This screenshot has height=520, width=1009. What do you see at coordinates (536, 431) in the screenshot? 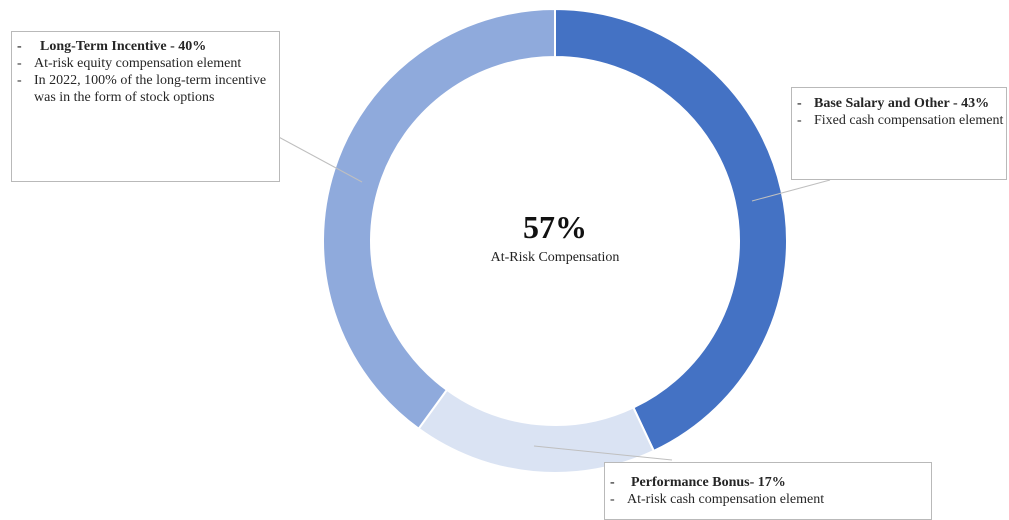
I see `donut-slice-performance-bonus` at bounding box center [536, 431].